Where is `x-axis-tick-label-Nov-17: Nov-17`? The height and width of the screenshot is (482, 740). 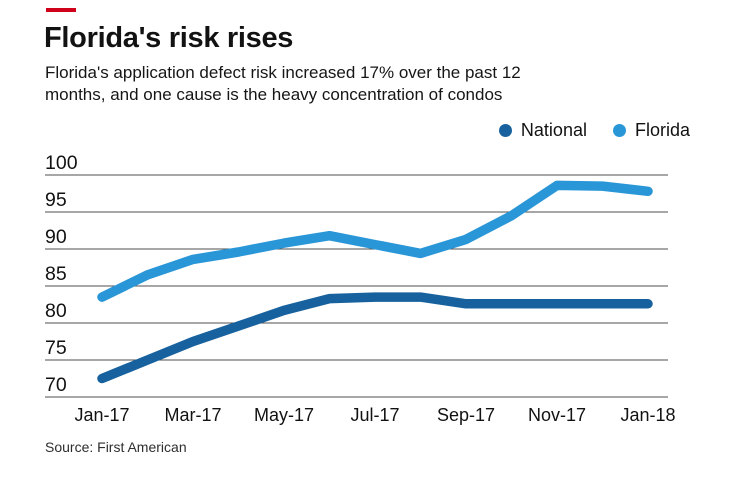 x-axis-tick-label-Nov-17: Nov-17 is located at coordinates (557, 415).